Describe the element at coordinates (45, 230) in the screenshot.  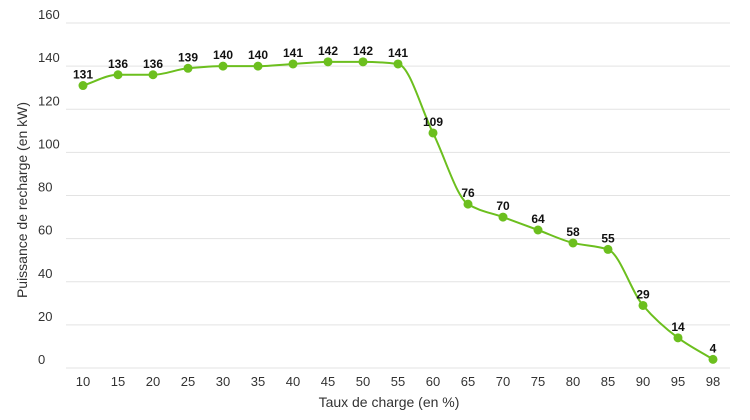
I see `y-tick-label: 60` at that location.